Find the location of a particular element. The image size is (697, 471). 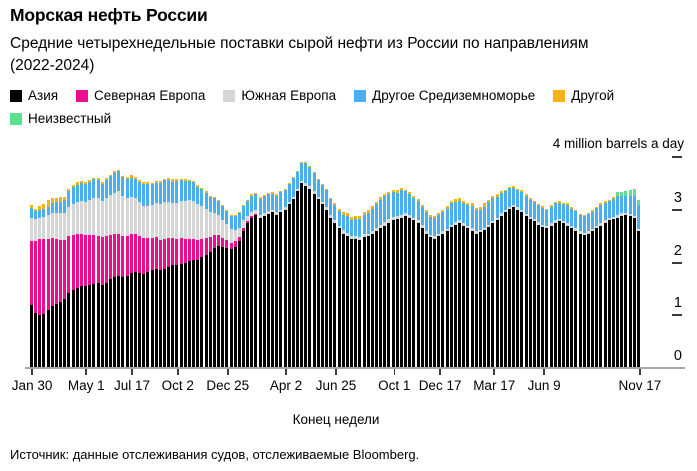

x-axis-tick is located at coordinates (640, 372).